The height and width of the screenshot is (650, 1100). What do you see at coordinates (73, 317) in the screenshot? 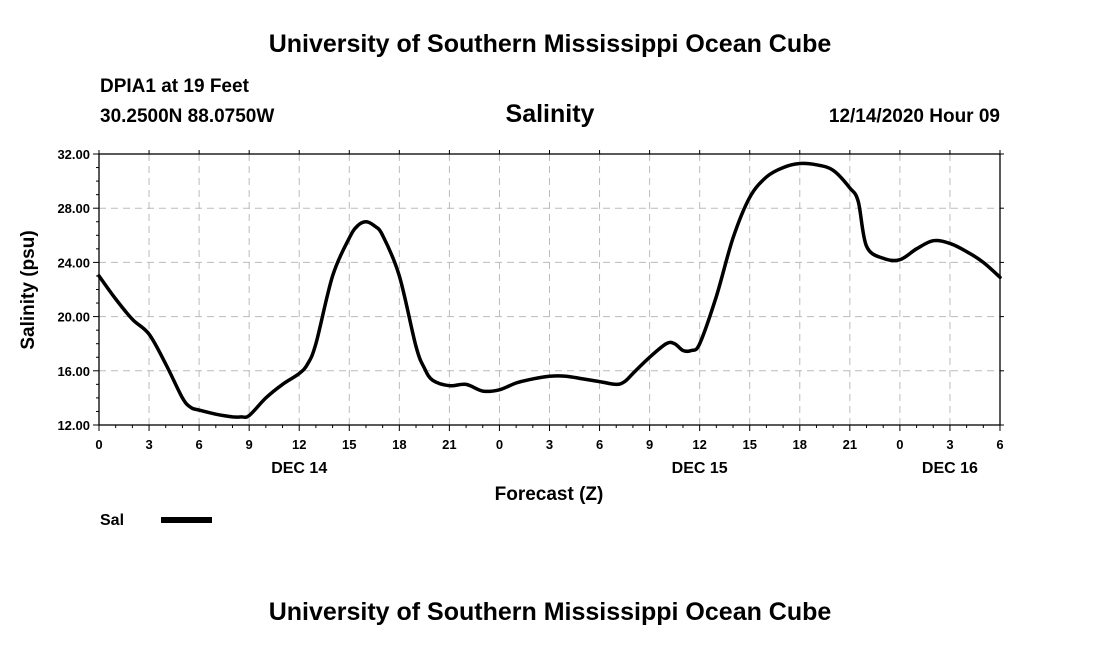
I see `y-tick-label: 20.00` at bounding box center [73, 317].